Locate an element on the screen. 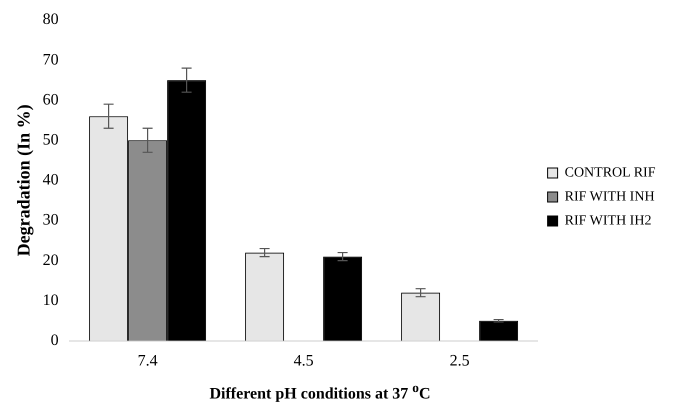 This screenshot has width=676, height=406. legend-label: CONTROL RIF is located at coordinates (610, 173).